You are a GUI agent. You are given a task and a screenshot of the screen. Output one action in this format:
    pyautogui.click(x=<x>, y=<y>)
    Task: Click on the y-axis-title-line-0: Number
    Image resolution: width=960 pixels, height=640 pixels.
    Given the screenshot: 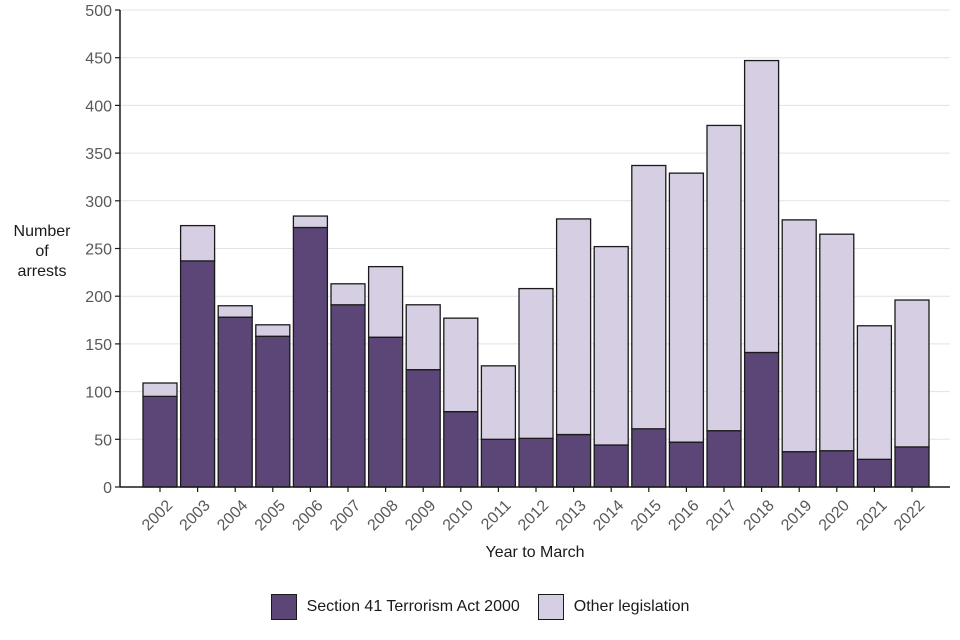 What is the action you would take?
    pyautogui.click(x=43, y=231)
    